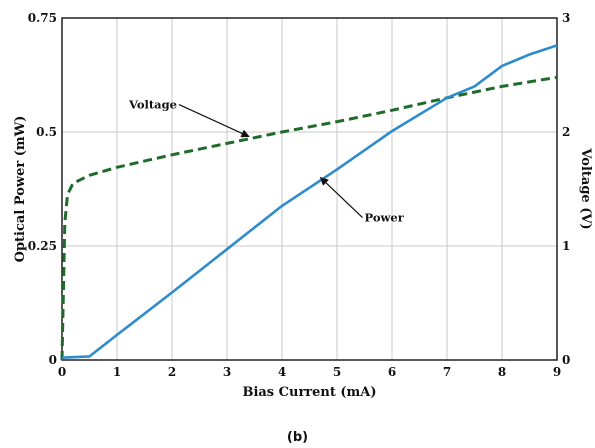  I want to click on x-tick-label: 8, so click(502, 372).